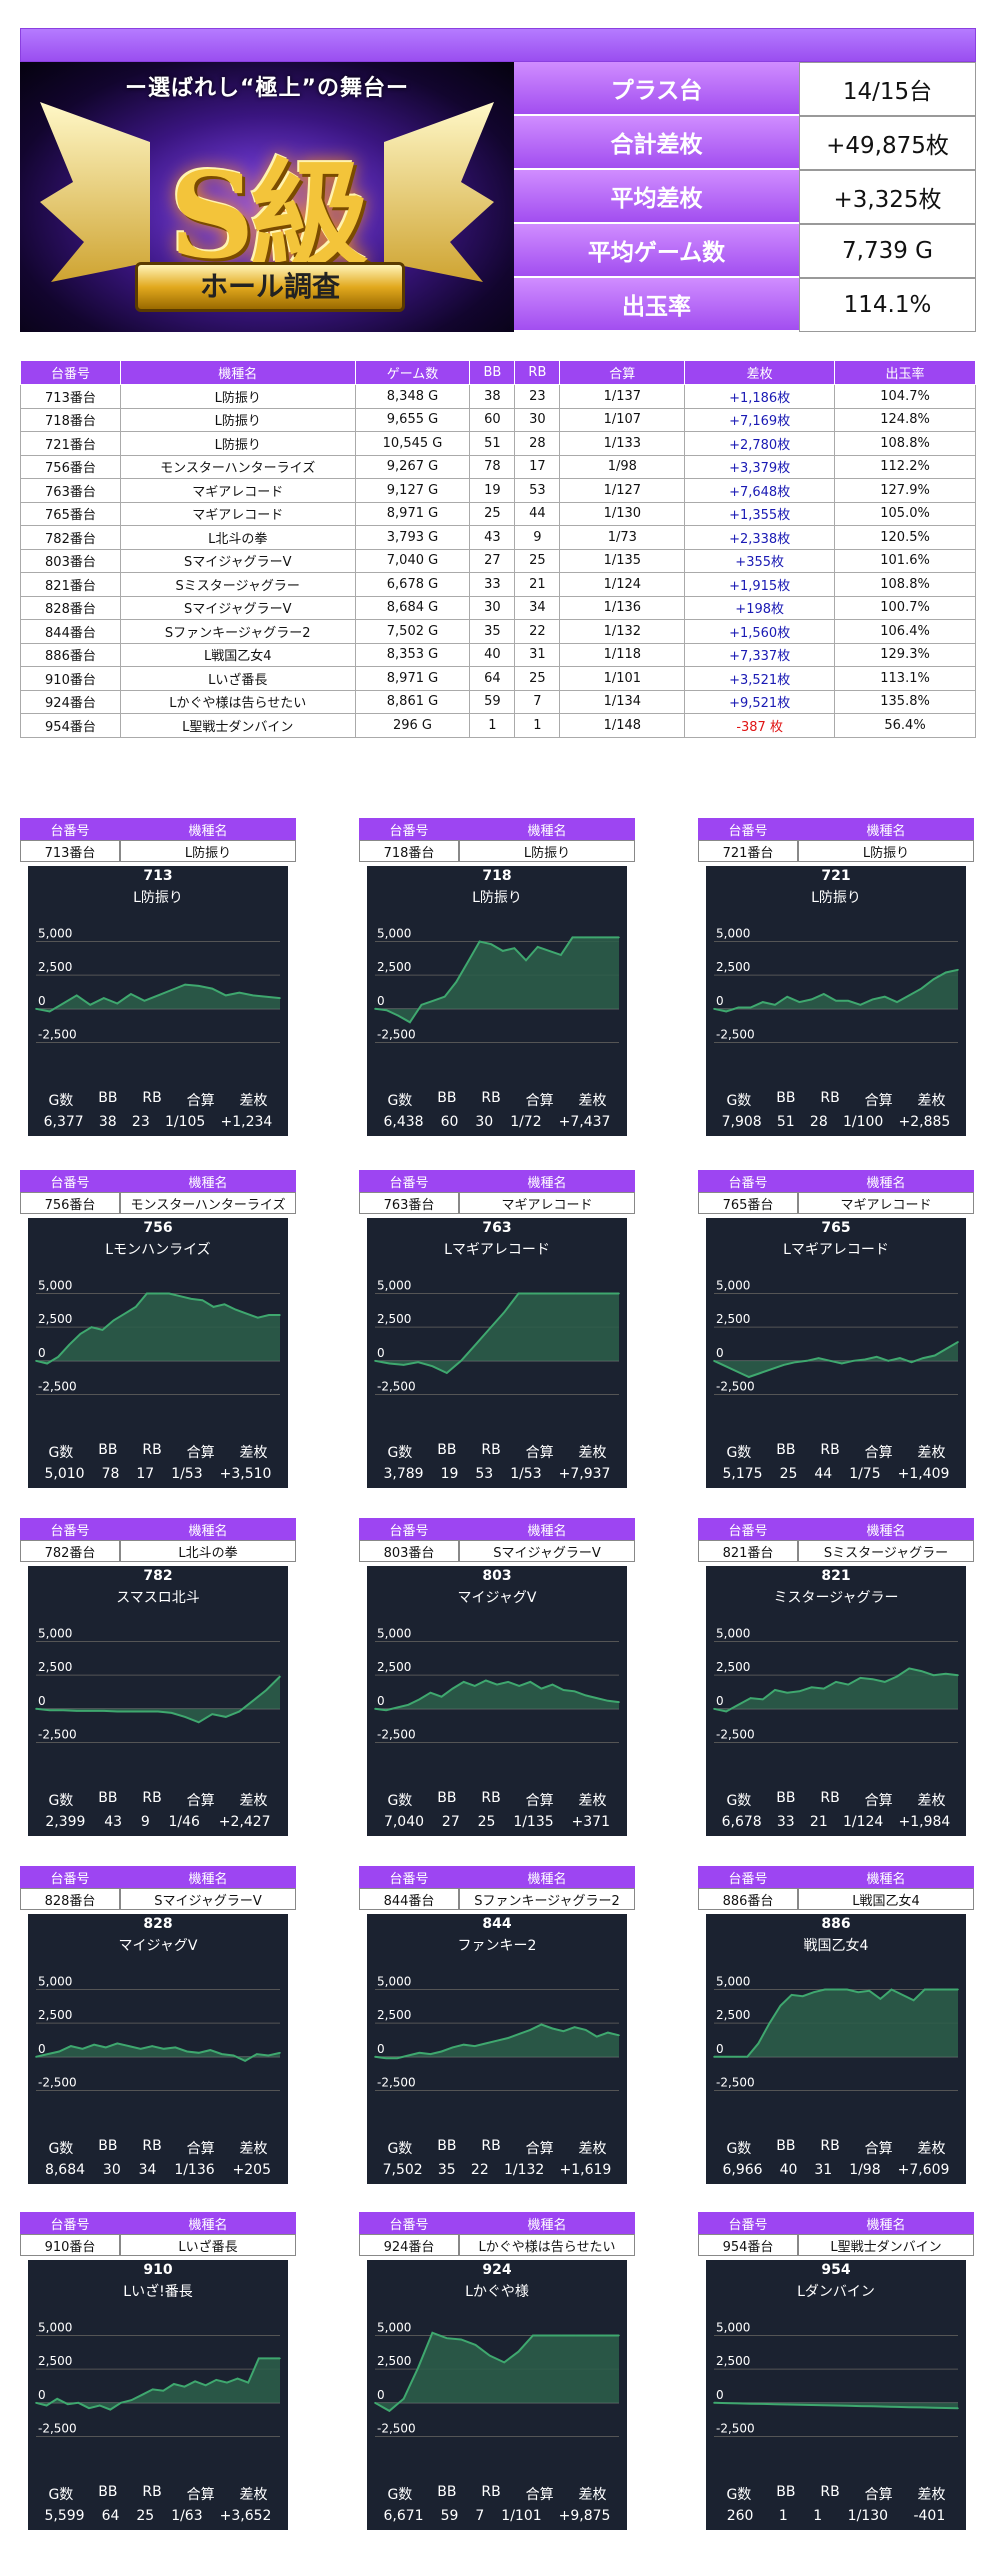  Describe the element at coordinates (70, 372) in the screenshot. I see `table-header-cell: 台番号` at that location.